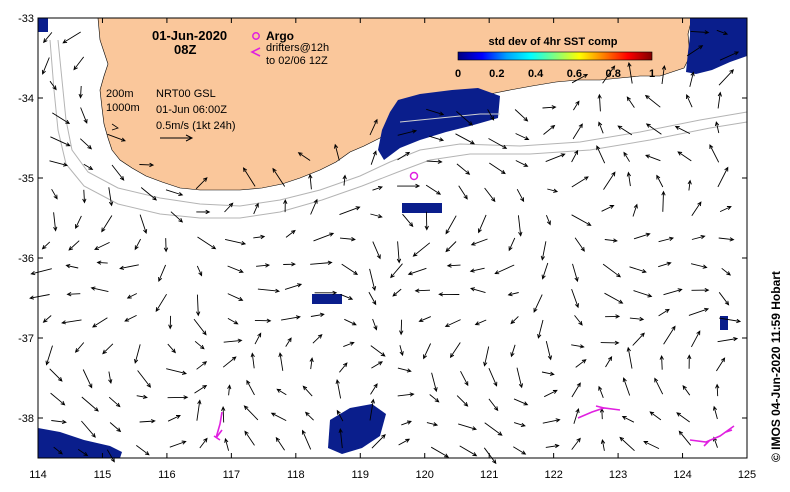 The width and height of the screenshot is (790, 492). I want to click on sst-patch-esperance, so click(439, 124).